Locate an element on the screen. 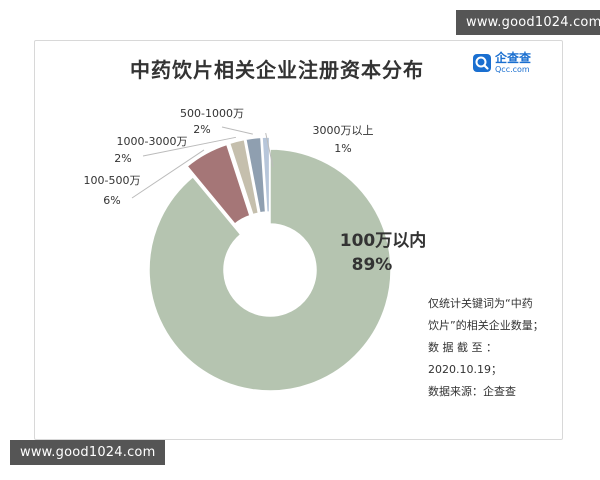  watermark-top: www.good1024.com is located at coordinates (528, 22).